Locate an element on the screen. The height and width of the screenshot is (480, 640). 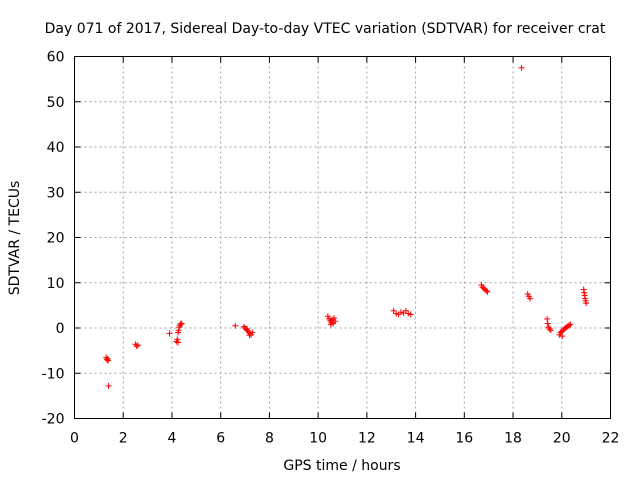
y-tick-label: 50 is located at coordinates (56, 103).